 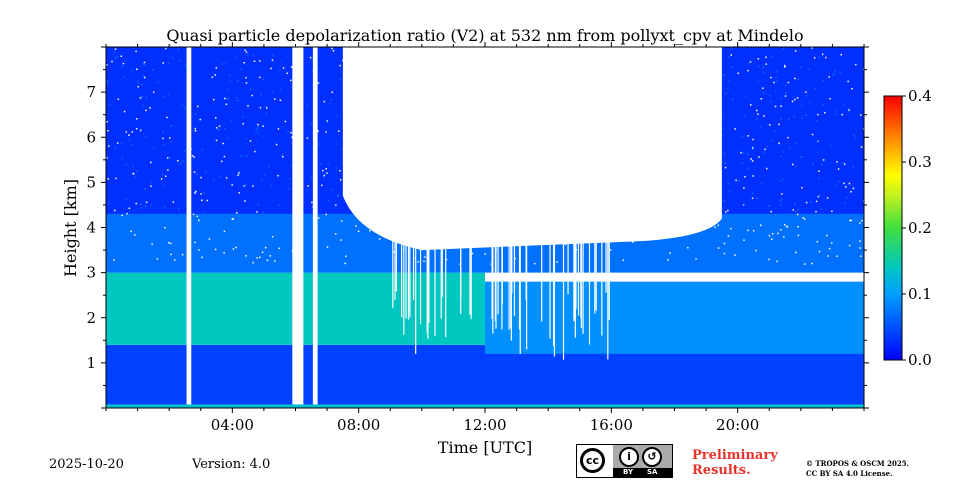 I want to click on data-layer-boundary-layer, so click(x=485, y=376).